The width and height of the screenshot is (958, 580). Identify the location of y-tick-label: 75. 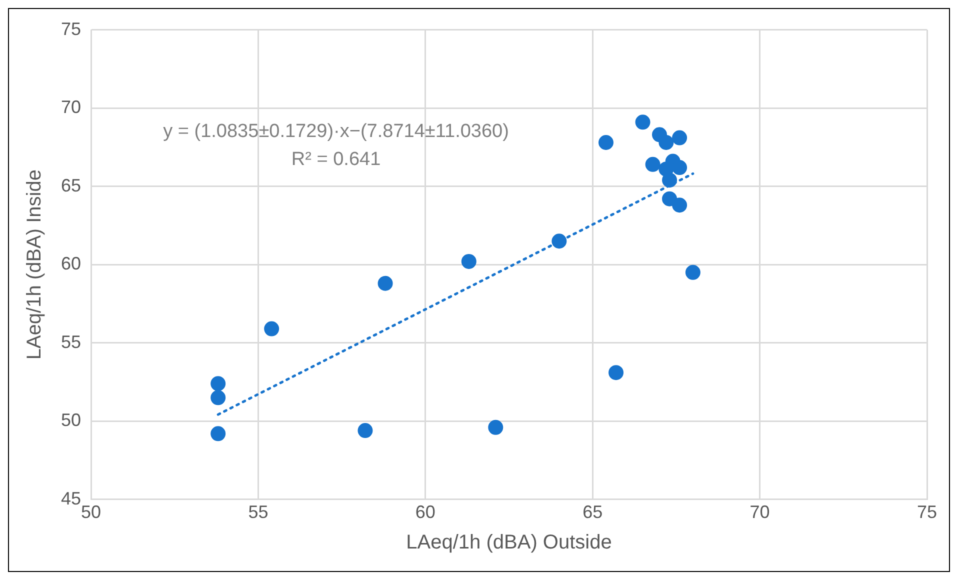
(71, 28).